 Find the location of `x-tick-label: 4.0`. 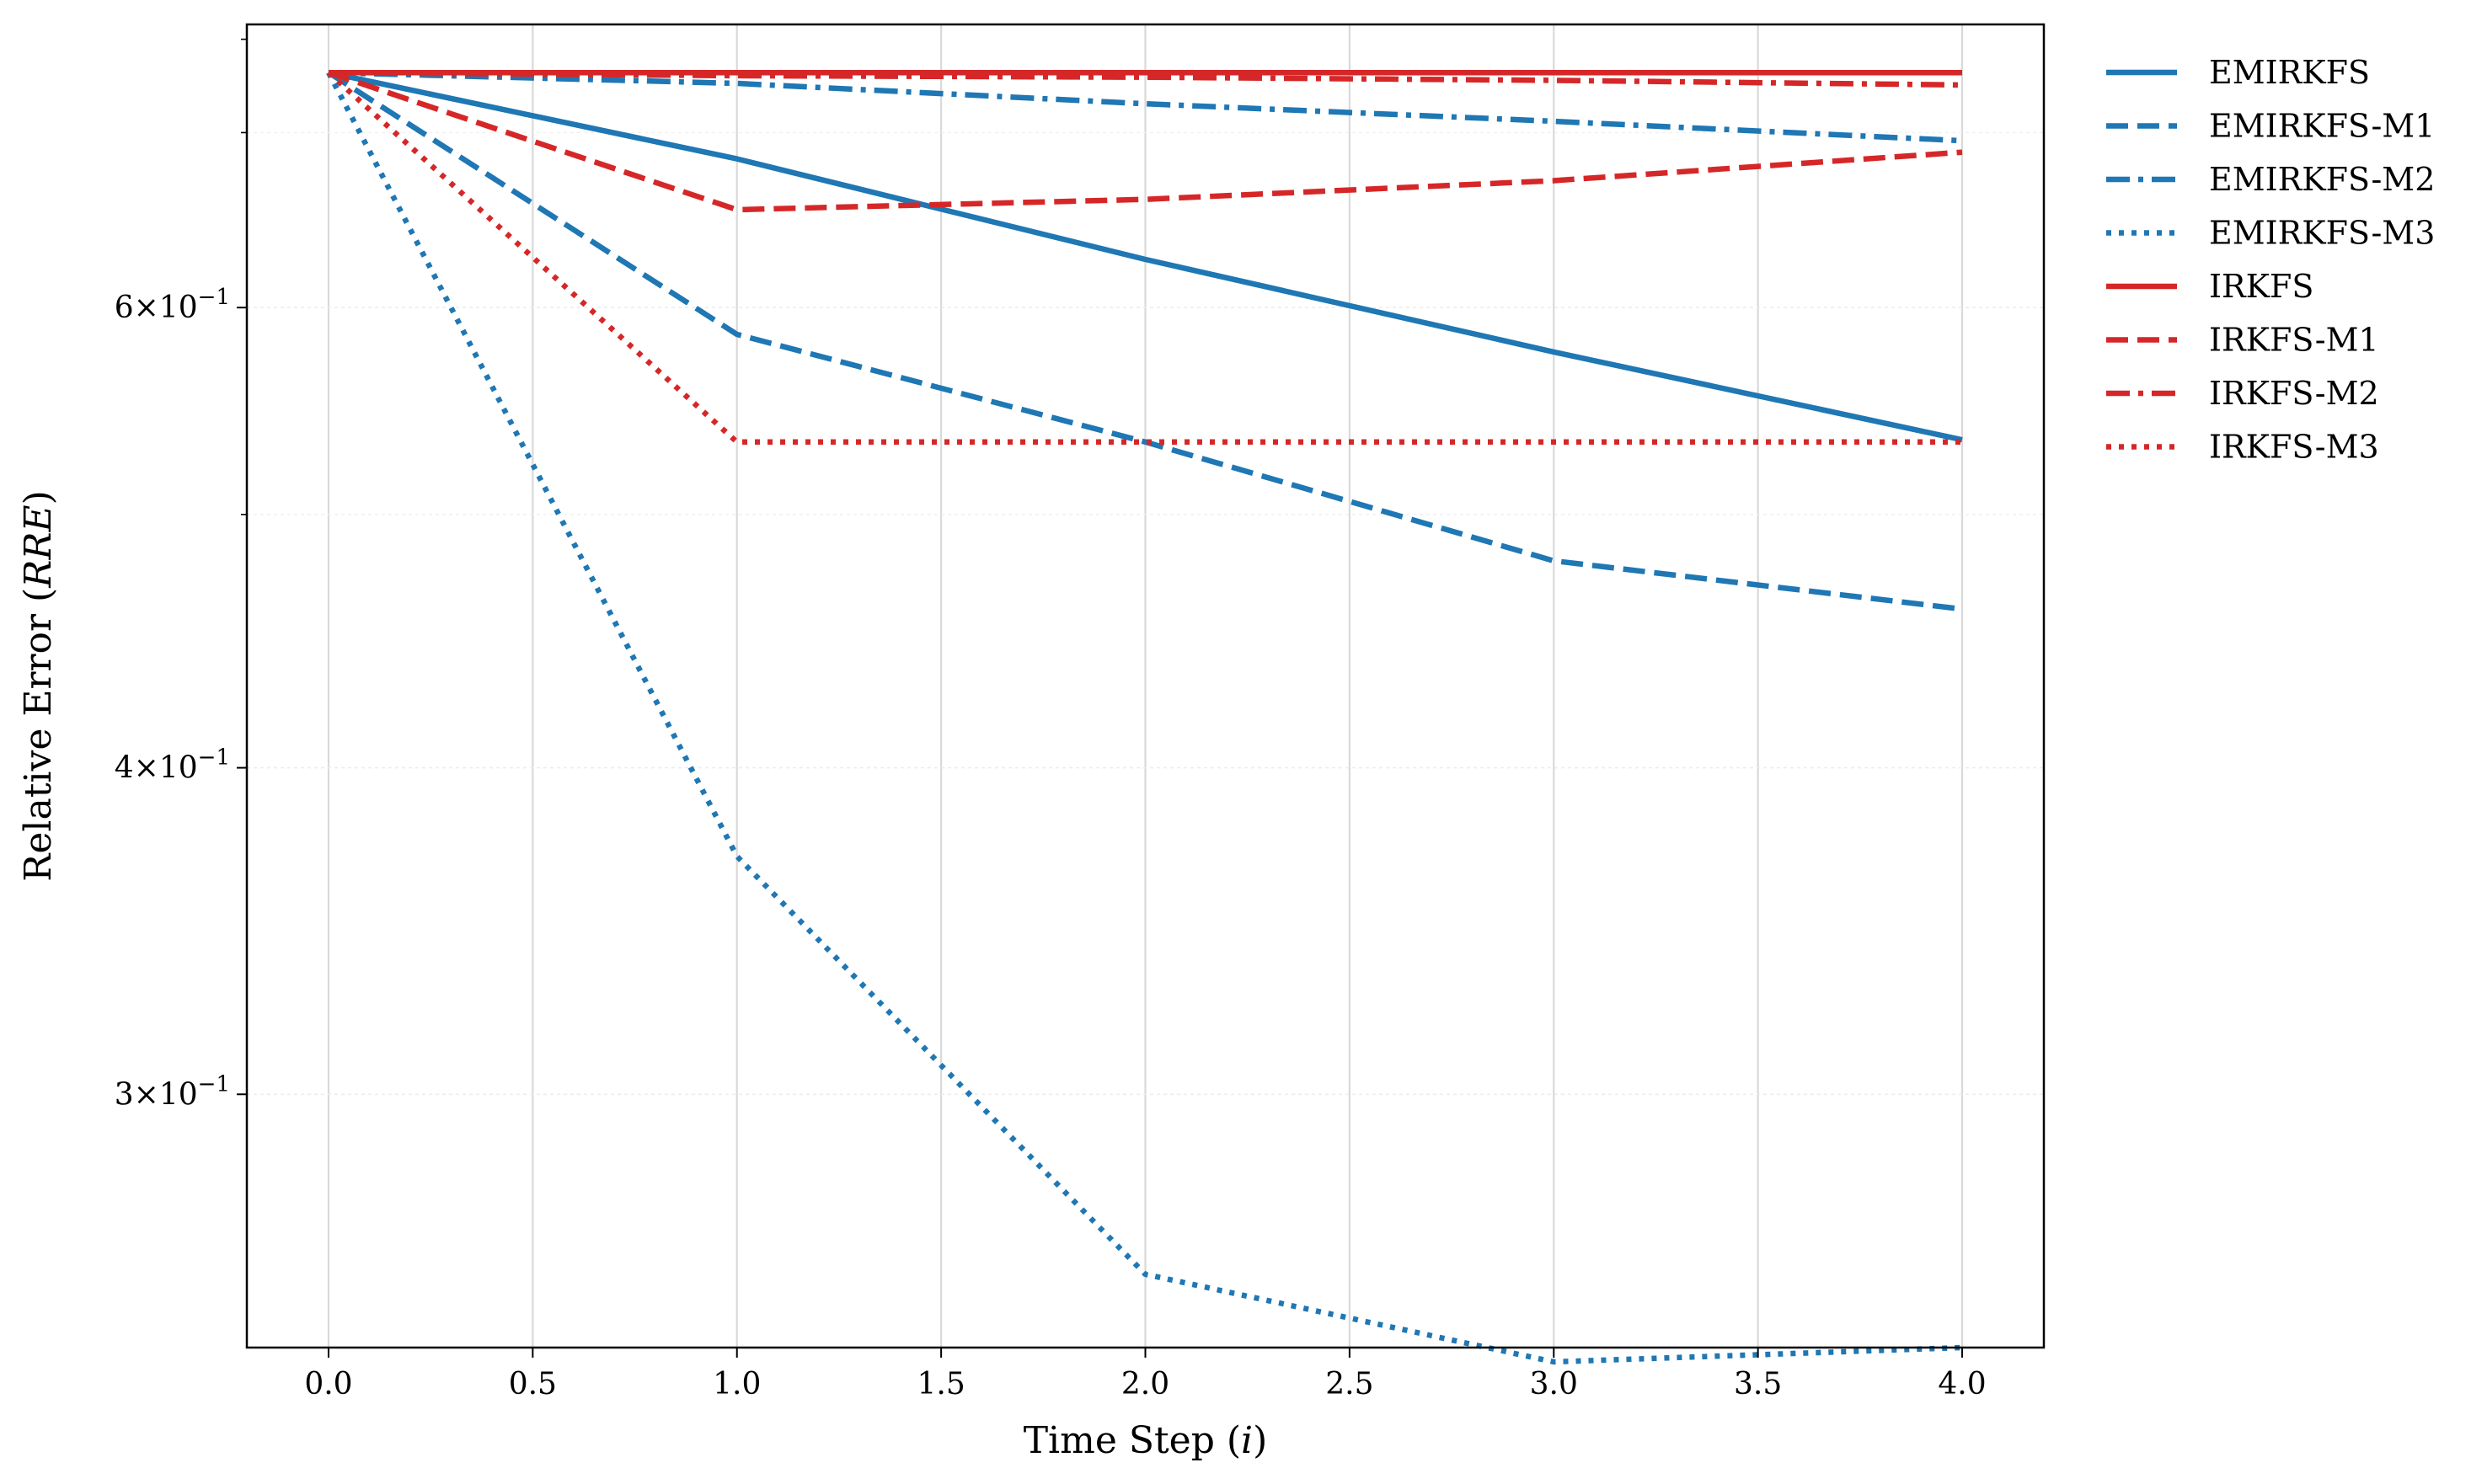

x-tick-label: 4.0 is located at coordinates (1962, 1384).